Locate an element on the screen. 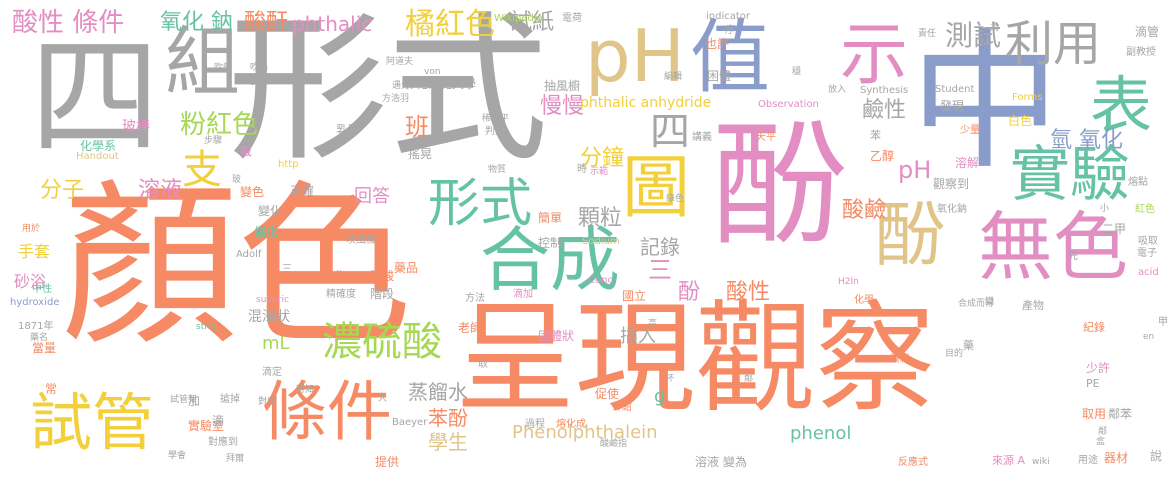 Image resolution: width=1175 pixels, height=482 pixels. word-phenol-benzene: 苯酚 is located at coordinates (448, 418).